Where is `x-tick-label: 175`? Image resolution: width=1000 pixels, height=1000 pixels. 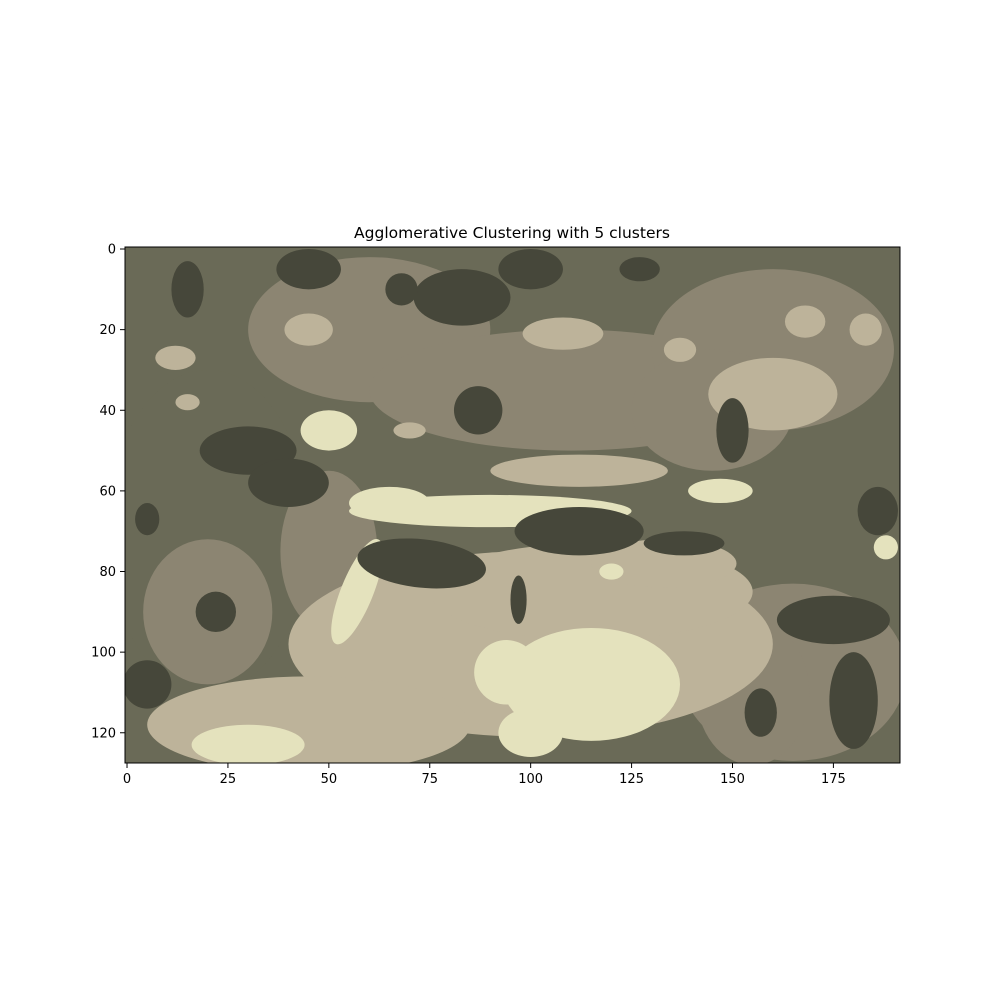
x-tick-label: 175 is located at coordinates (833, 779).